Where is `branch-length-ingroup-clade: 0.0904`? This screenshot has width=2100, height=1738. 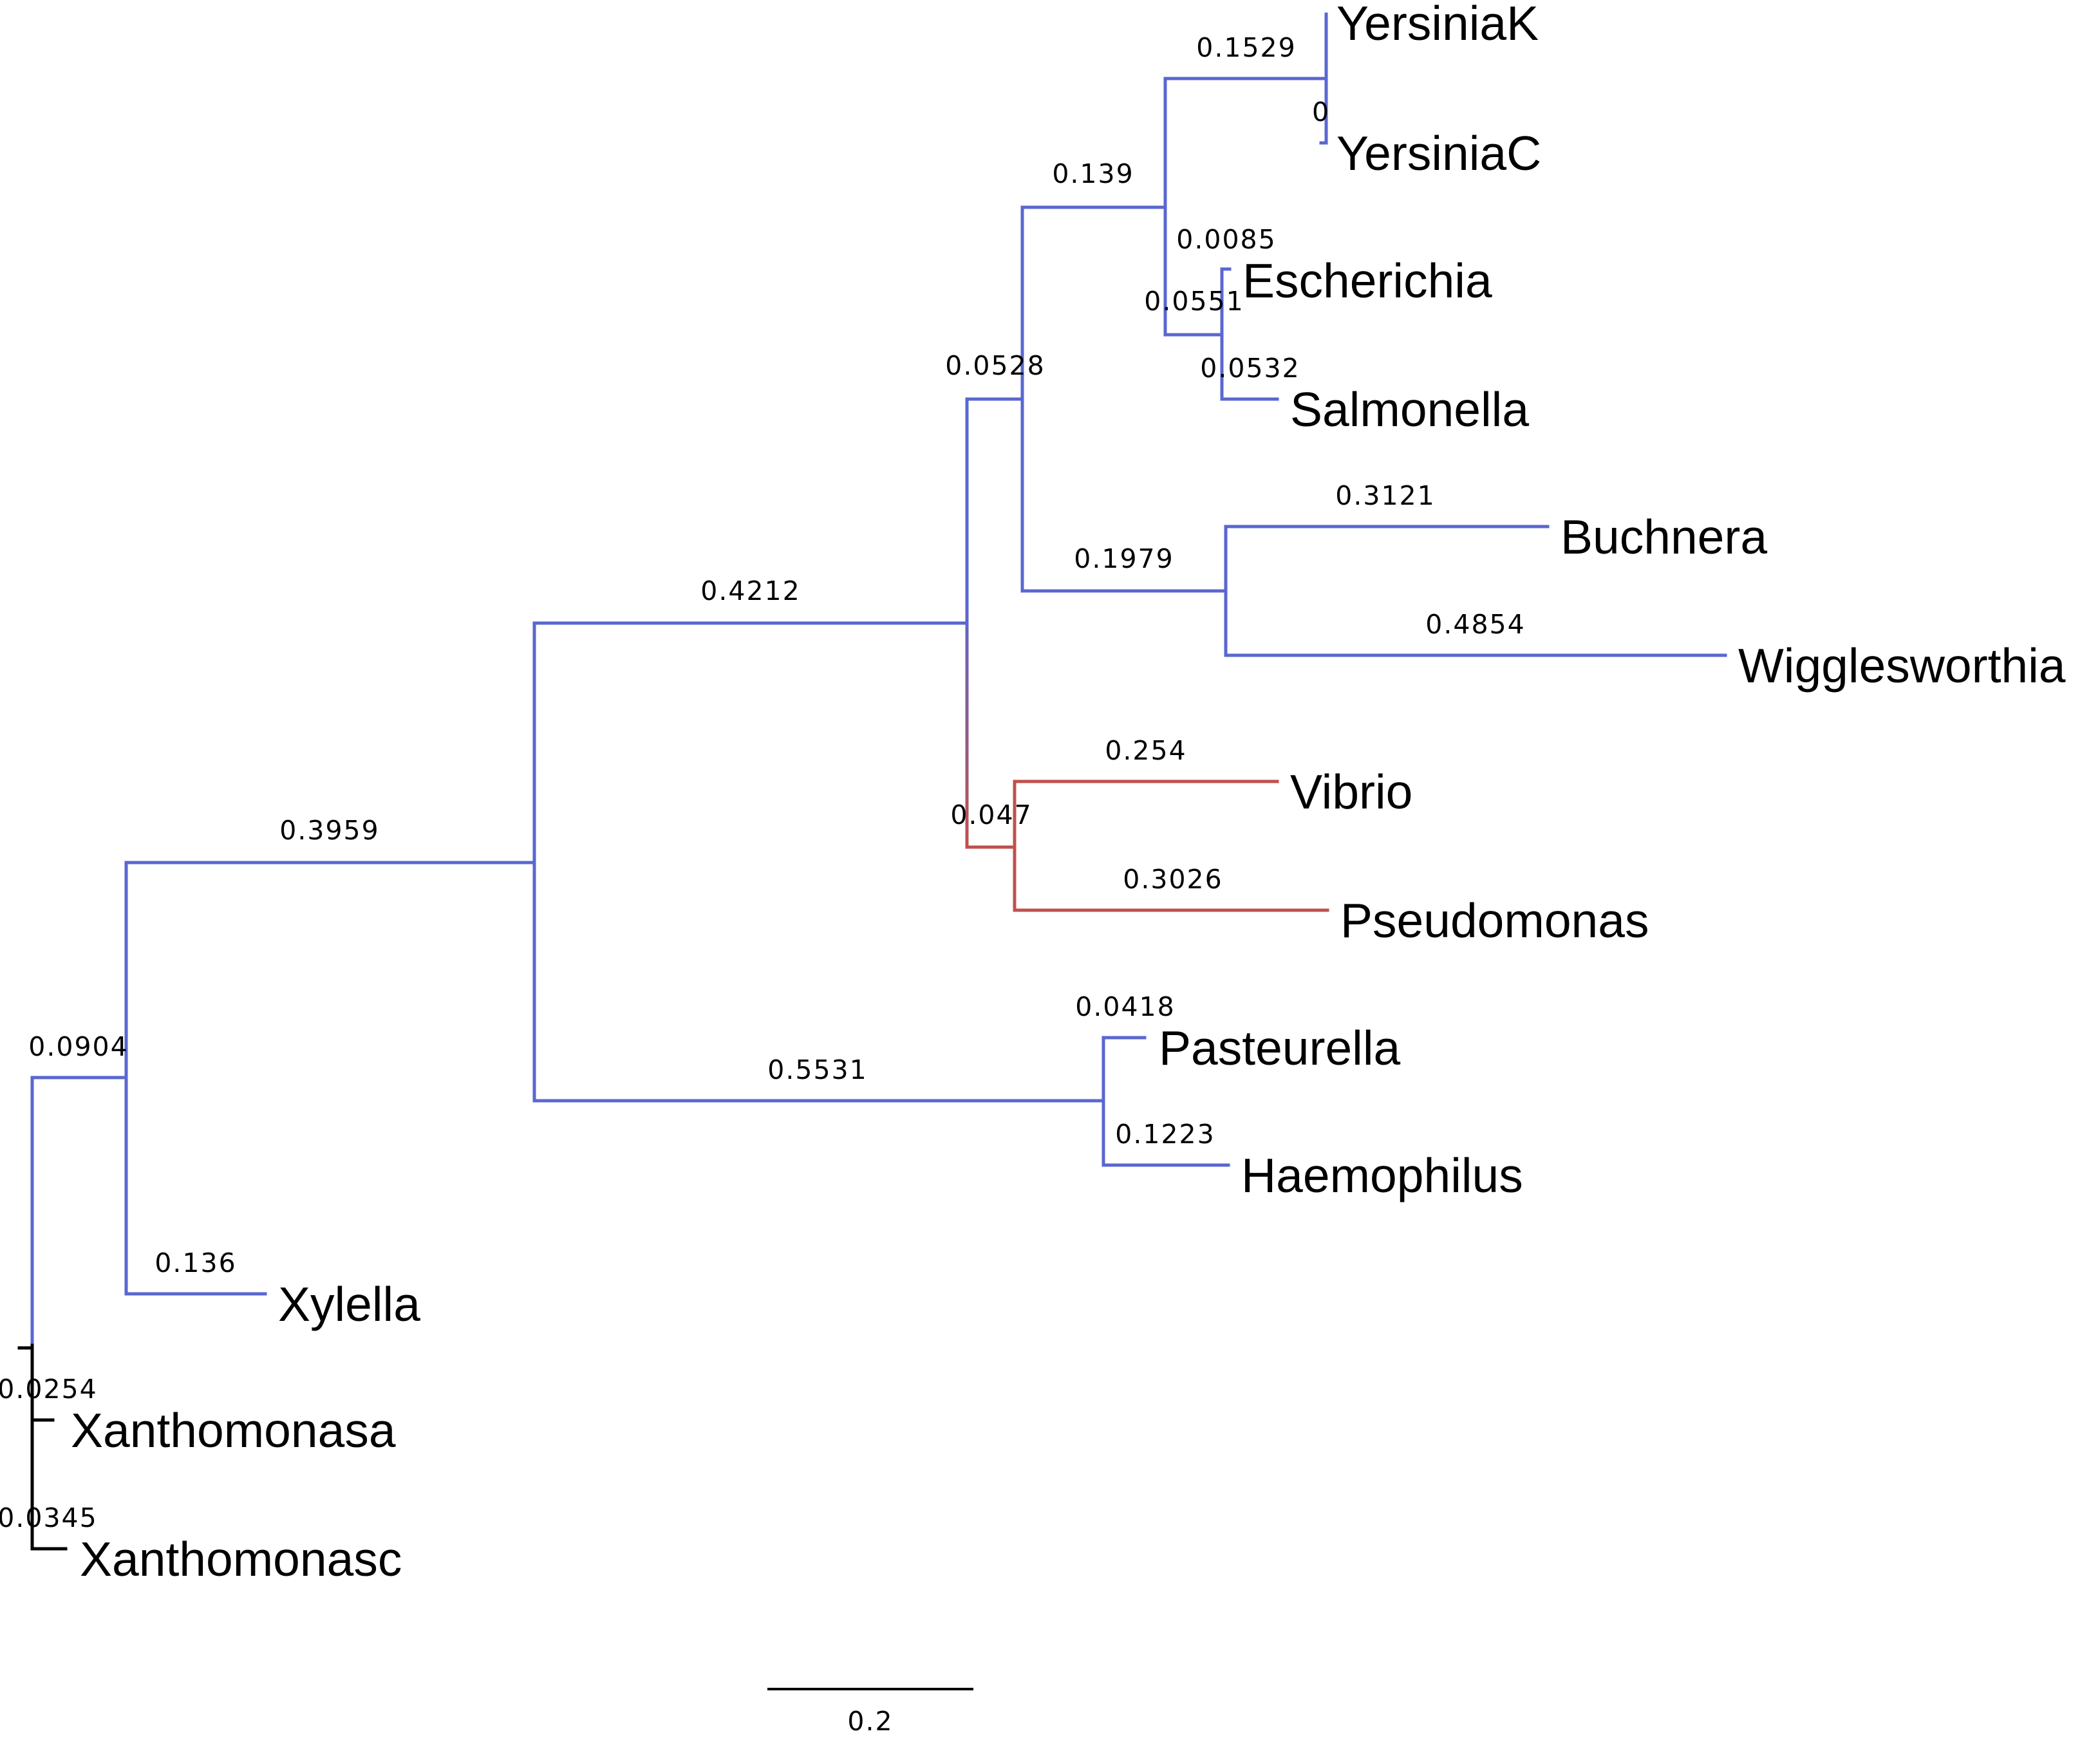 branch-length-ingroup-clade: 0.0904 is located at coordinates (78, 1046).